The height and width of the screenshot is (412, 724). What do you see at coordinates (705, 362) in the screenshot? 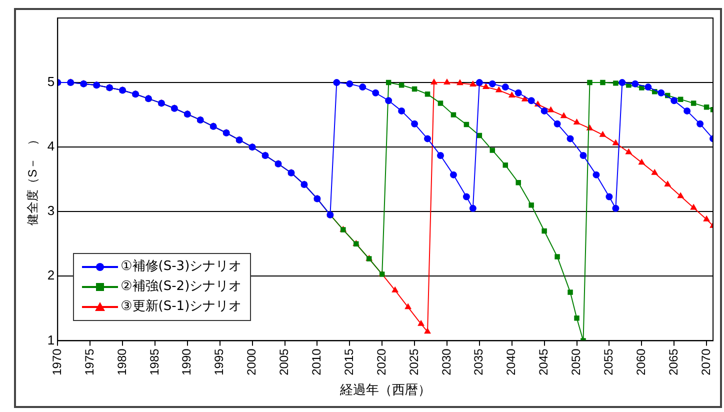
I see `x-tick-label: 2070` at bounding box center [705, 362].